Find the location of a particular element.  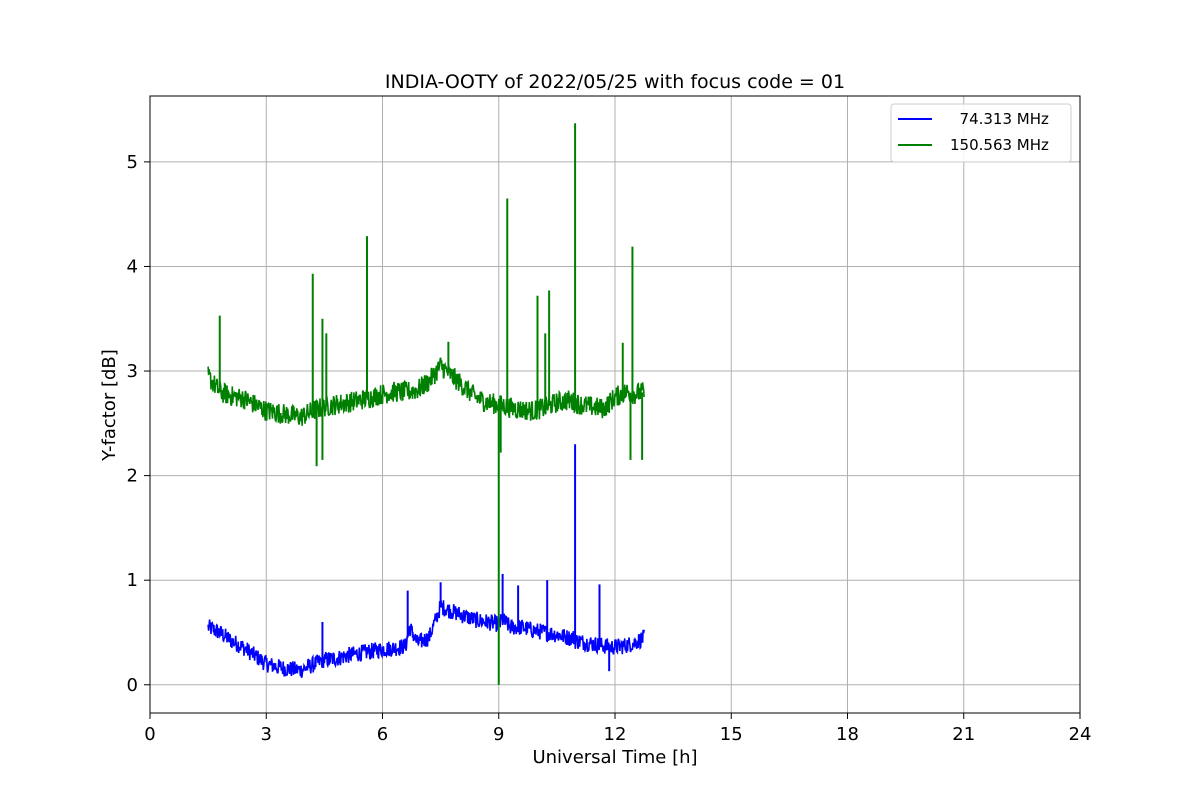

x-axis-title: Universal Time [h] is located at coordinates (614, 757).